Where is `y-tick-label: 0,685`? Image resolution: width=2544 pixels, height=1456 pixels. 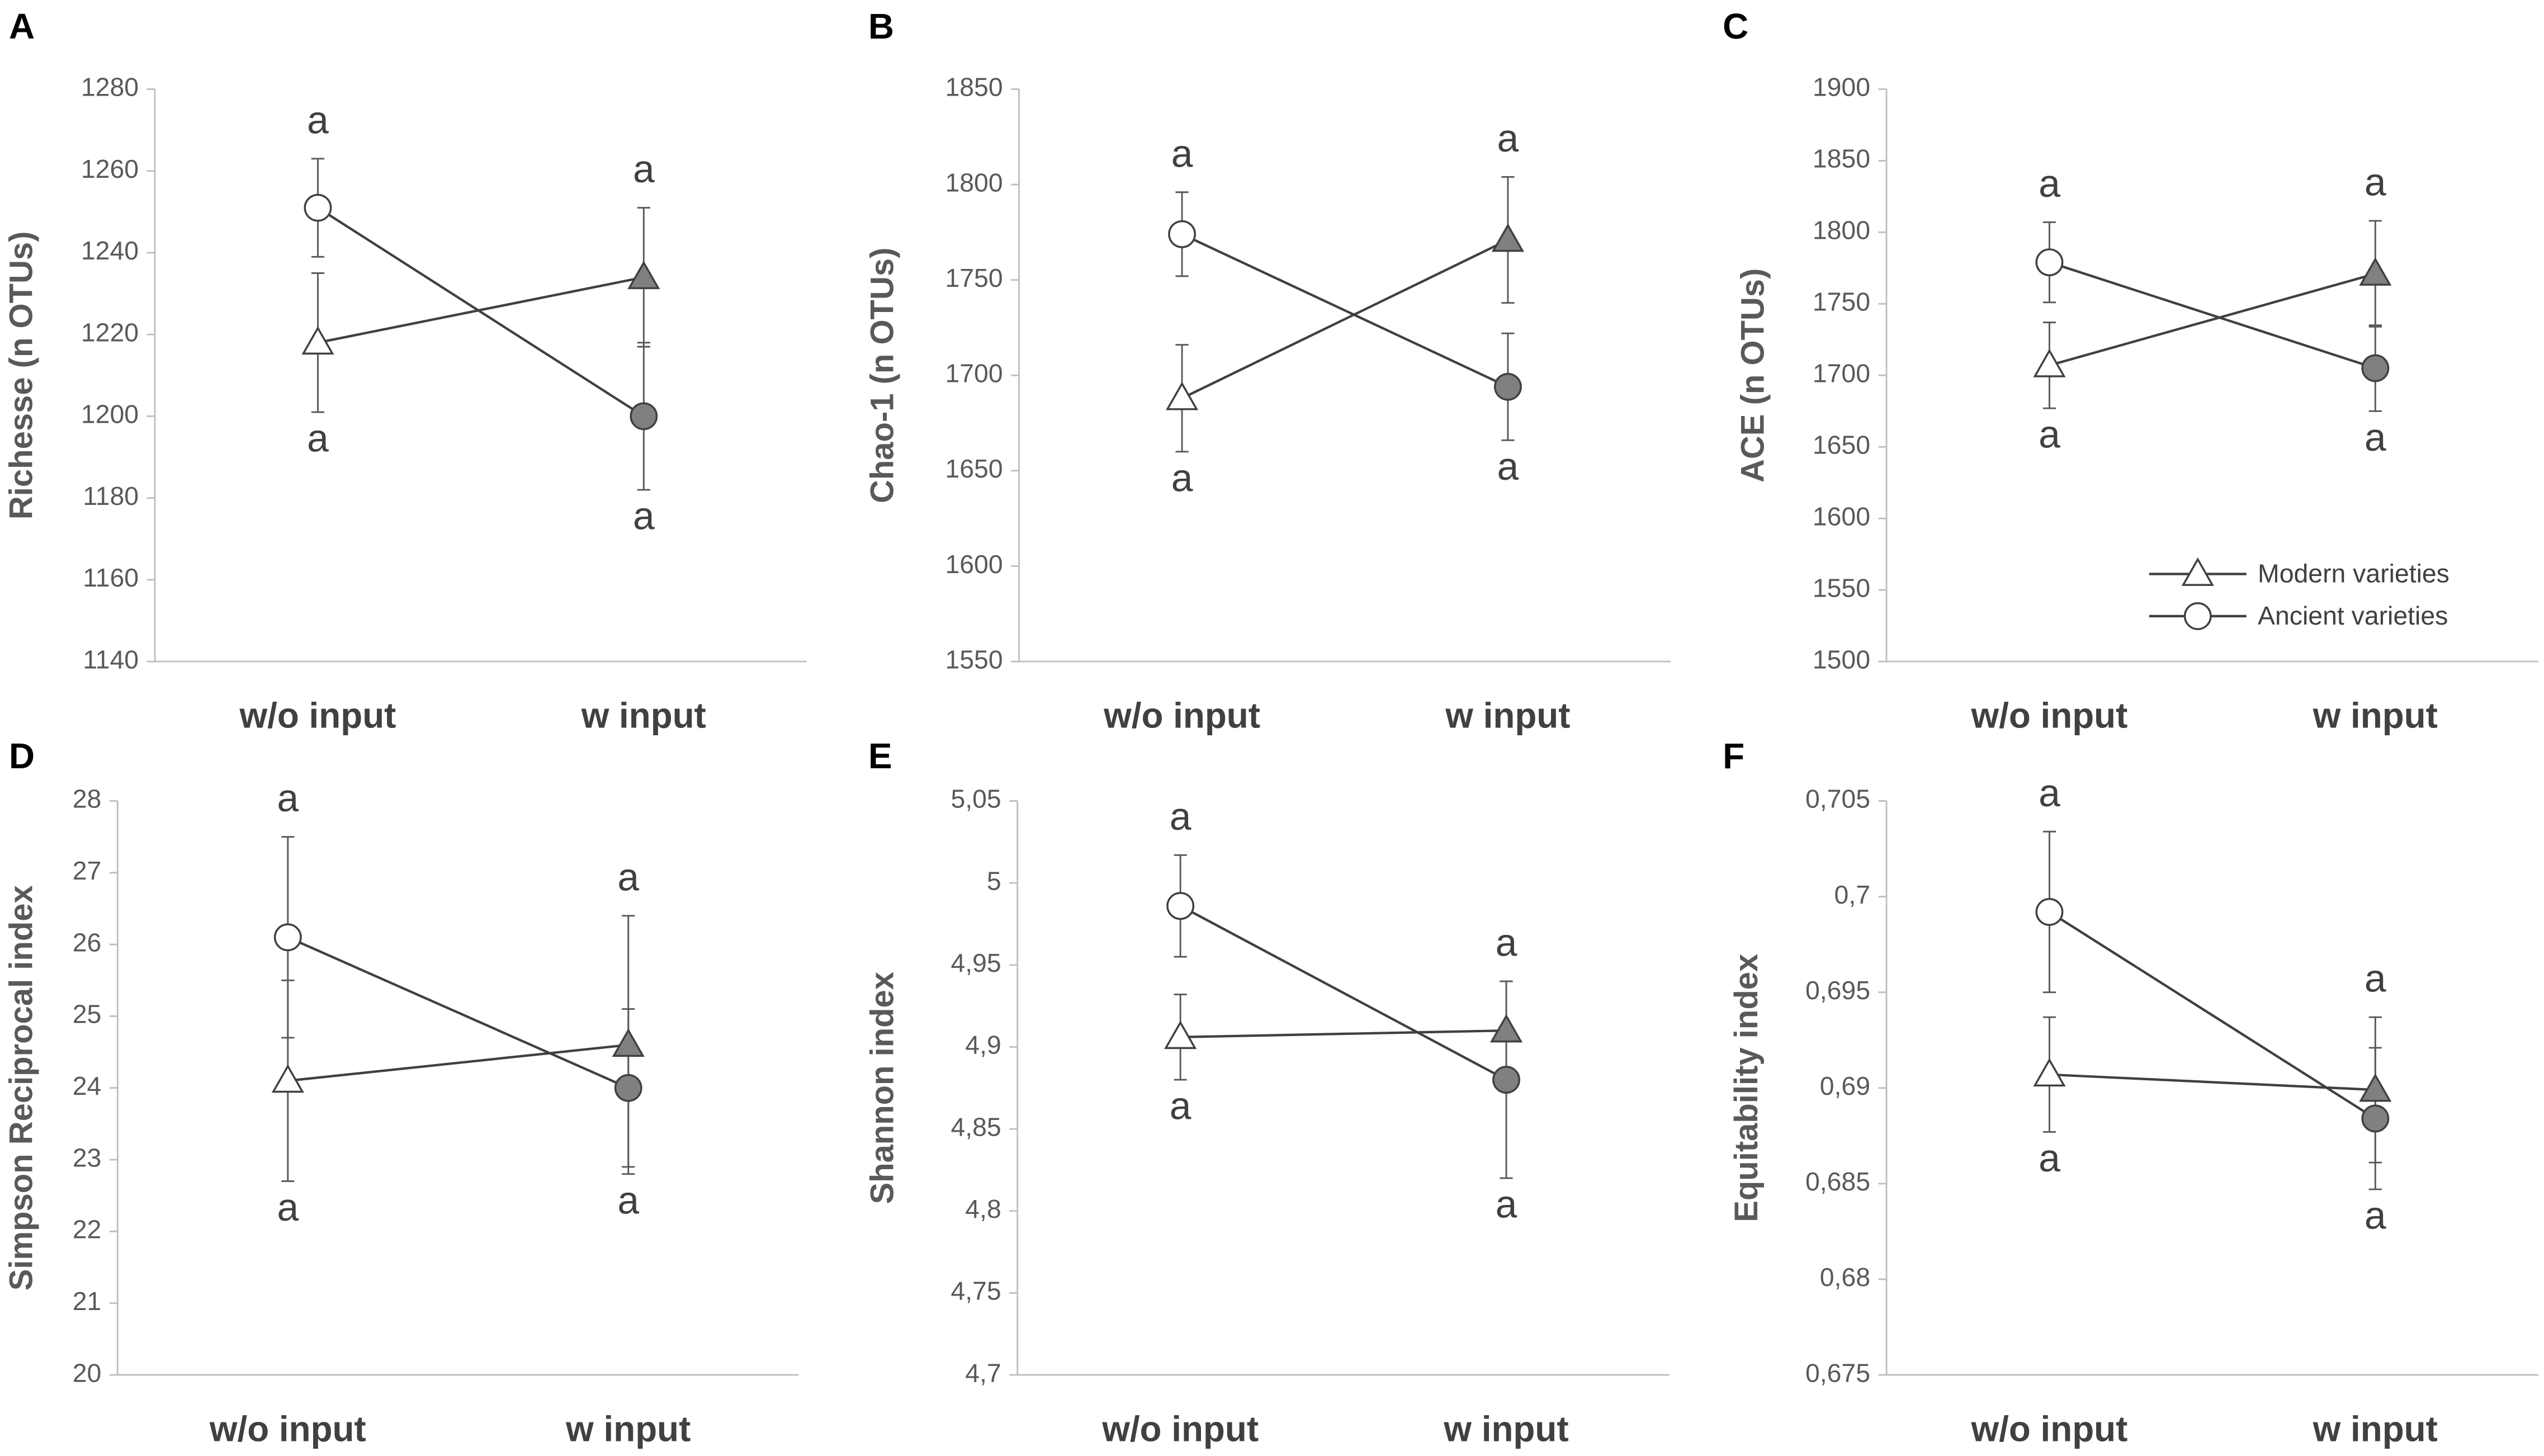
y-tick-label: 0,685 is located at coordinates (1837, 1181).